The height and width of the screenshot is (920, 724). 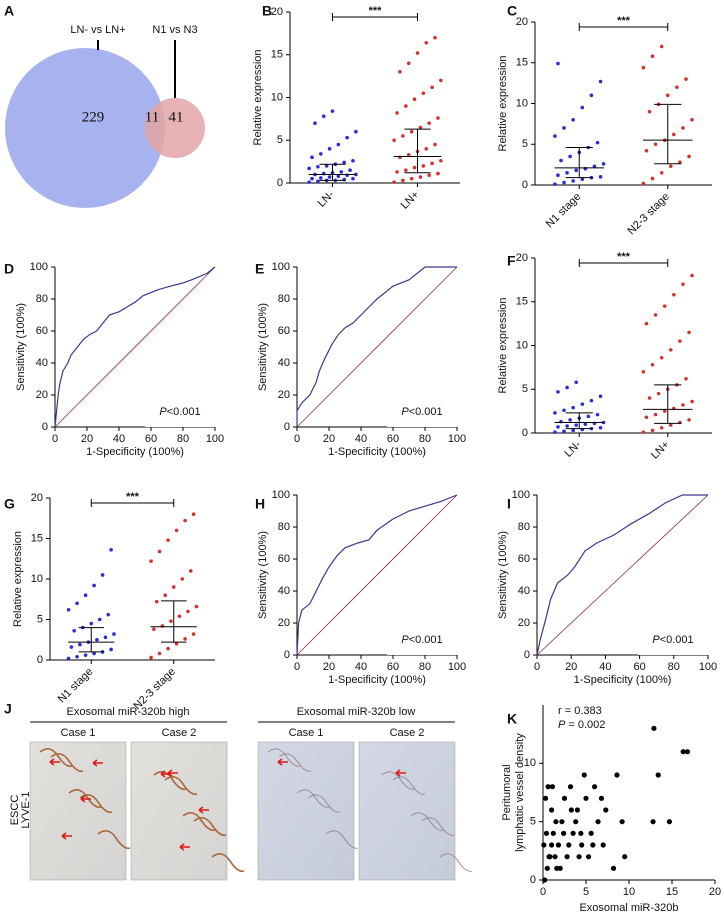 What do you see at coordinates (9, 269) in the screenshot?
I see `panel-label: D` at bounding box center [9, 269].